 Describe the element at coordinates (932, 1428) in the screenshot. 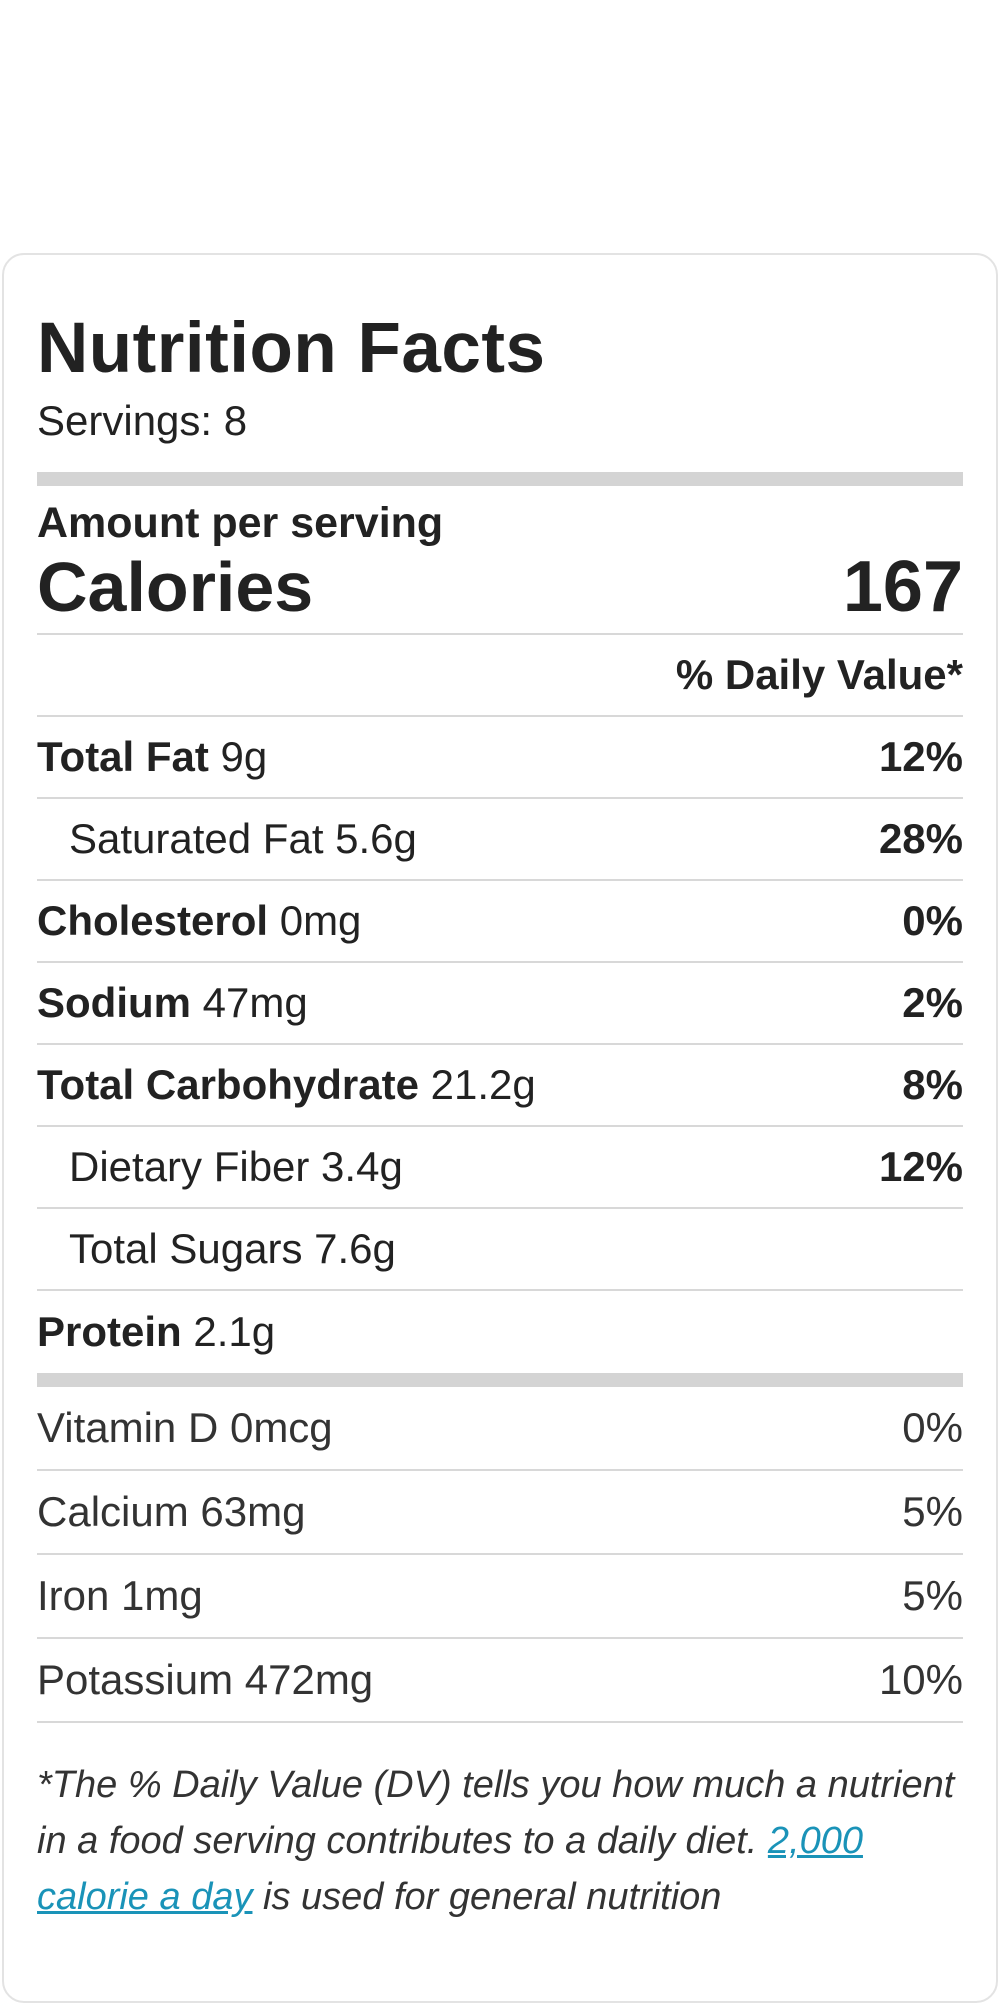

I see `vitamin-pct: 0%` at that location.